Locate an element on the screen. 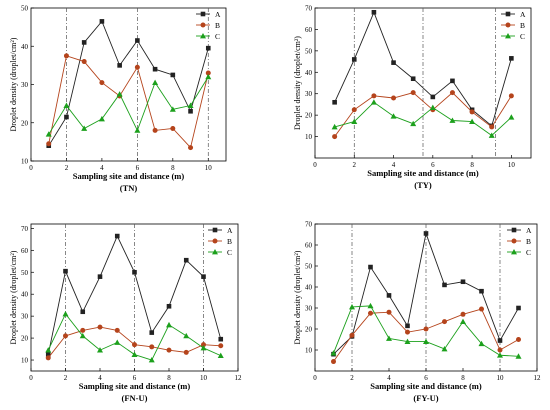 This screenshot has width=550, height=410. y-tick-label: 60 is located at coordinates (309, 246).